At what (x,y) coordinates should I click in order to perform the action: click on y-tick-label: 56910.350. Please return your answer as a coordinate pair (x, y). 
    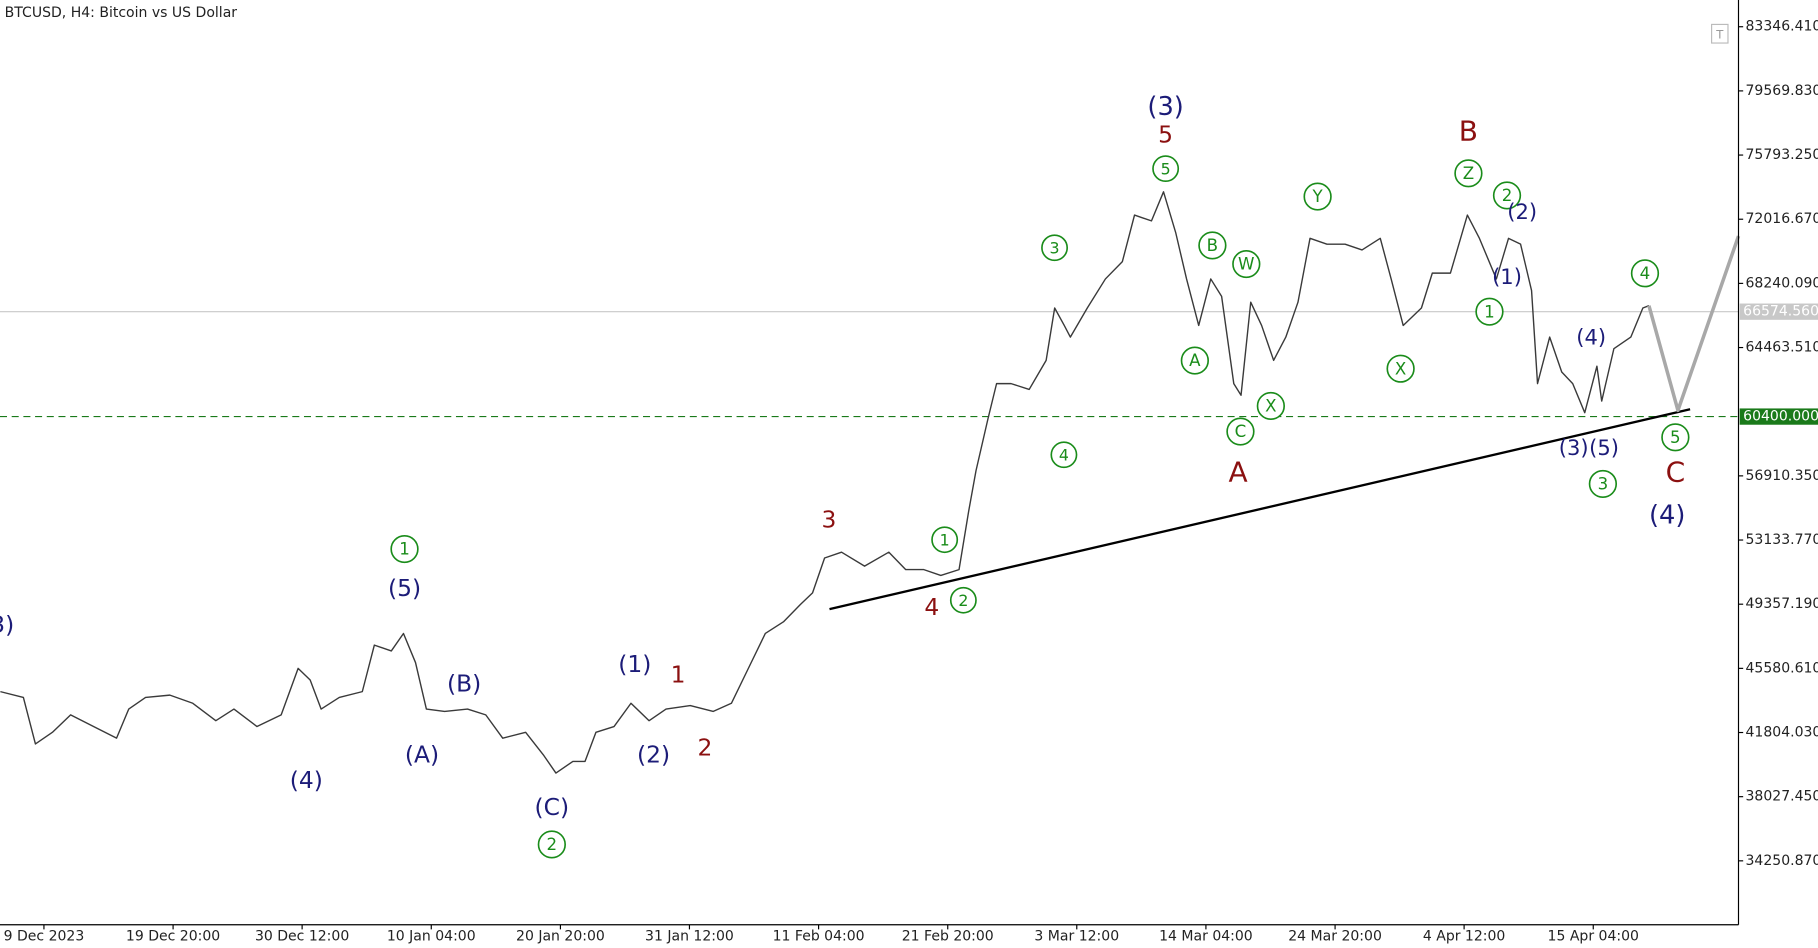
    Looking at the image, I should click on (1782, 476).